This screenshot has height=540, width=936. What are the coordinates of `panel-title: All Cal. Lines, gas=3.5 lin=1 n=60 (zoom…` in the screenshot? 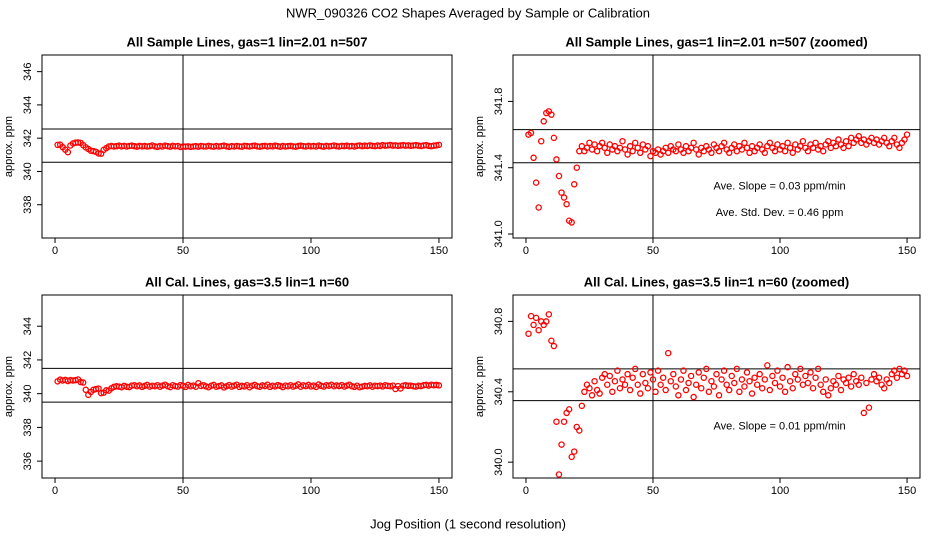 It's located at (717, 281).